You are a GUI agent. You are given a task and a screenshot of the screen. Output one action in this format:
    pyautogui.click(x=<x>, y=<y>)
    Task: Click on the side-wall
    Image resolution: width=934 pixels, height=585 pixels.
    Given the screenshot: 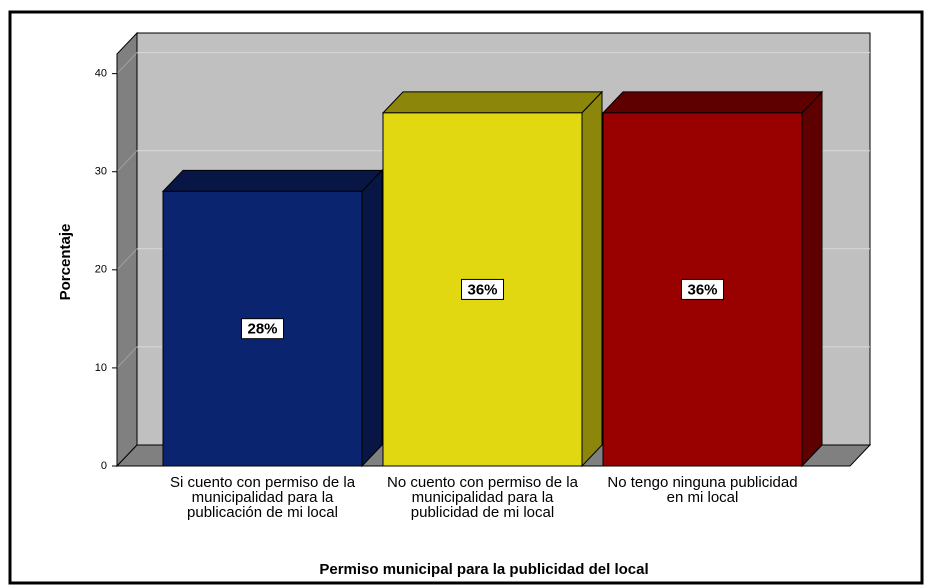 What is the action you would take?
    pyautogui.click(x=127, y=249)
    